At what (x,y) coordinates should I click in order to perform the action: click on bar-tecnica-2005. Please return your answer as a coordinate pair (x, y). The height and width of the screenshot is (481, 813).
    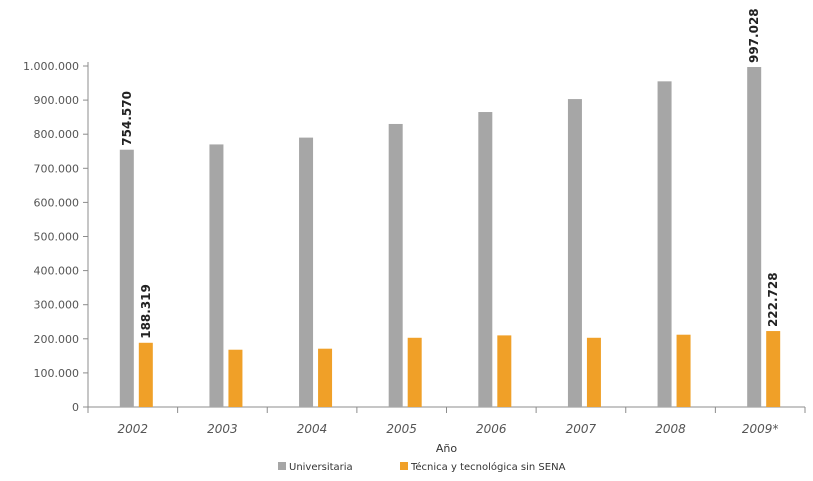
    Looking at the image, I should click on (414, 372).